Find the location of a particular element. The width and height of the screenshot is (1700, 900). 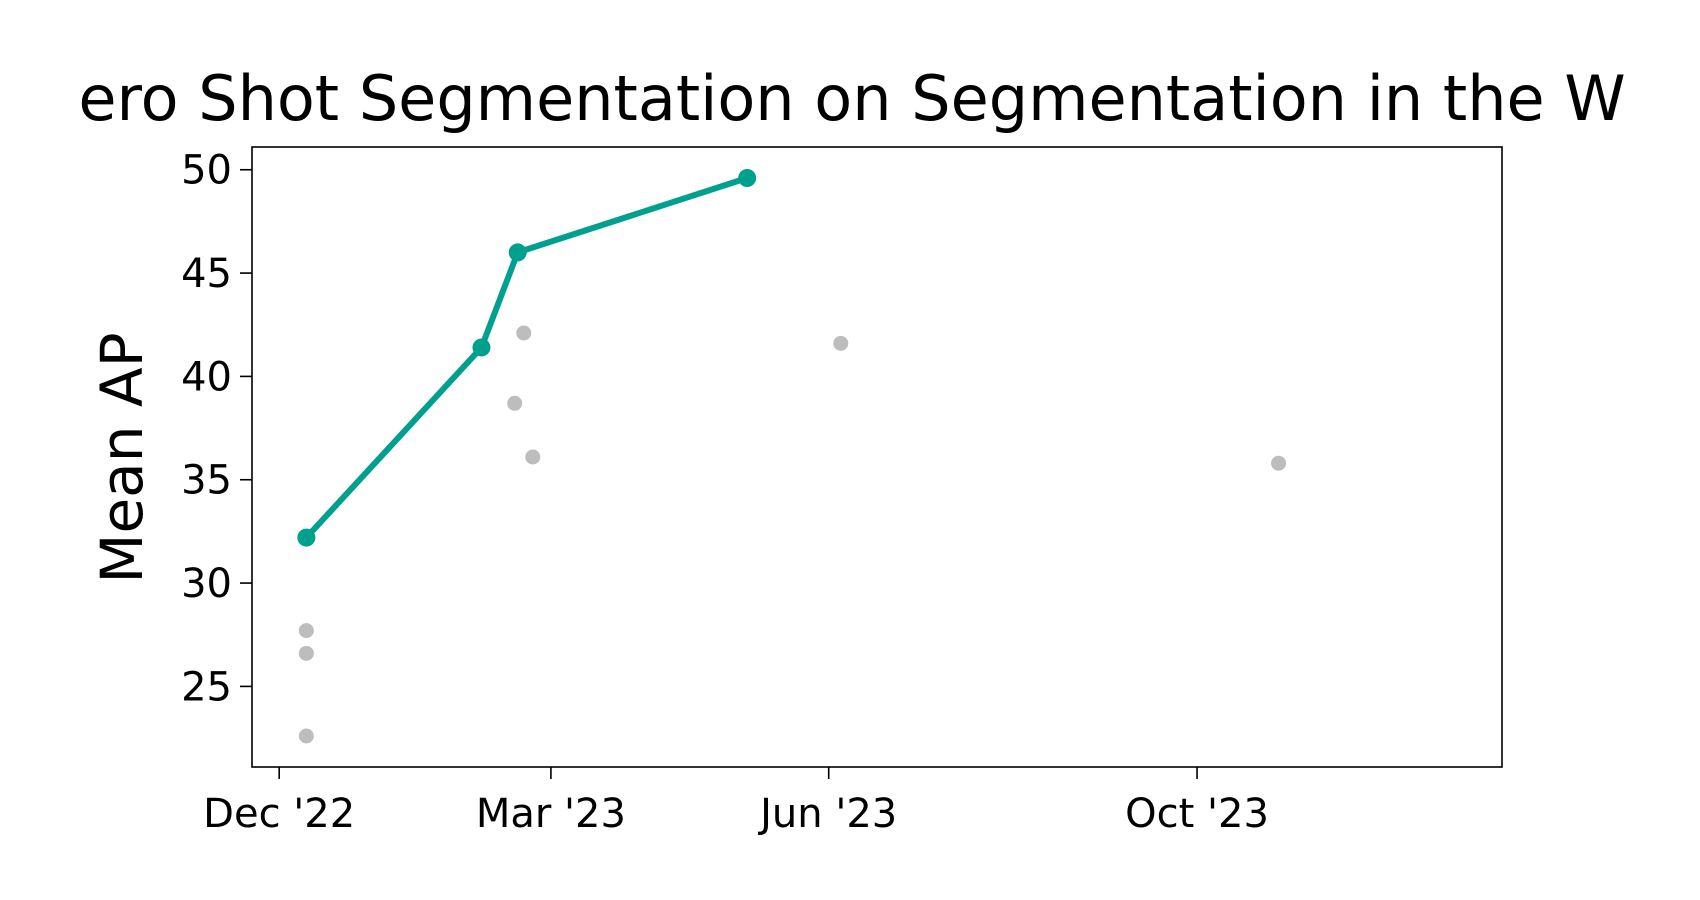

series-line-best is located at coordinates (527, 358).